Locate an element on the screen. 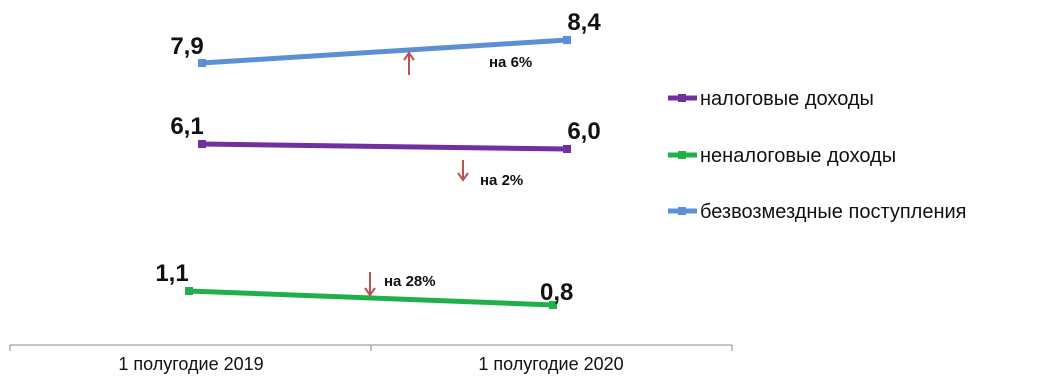 This screenshot has width=1039, height=376. legend-label: неналоговые доходы is located at coordinates (798, 156).